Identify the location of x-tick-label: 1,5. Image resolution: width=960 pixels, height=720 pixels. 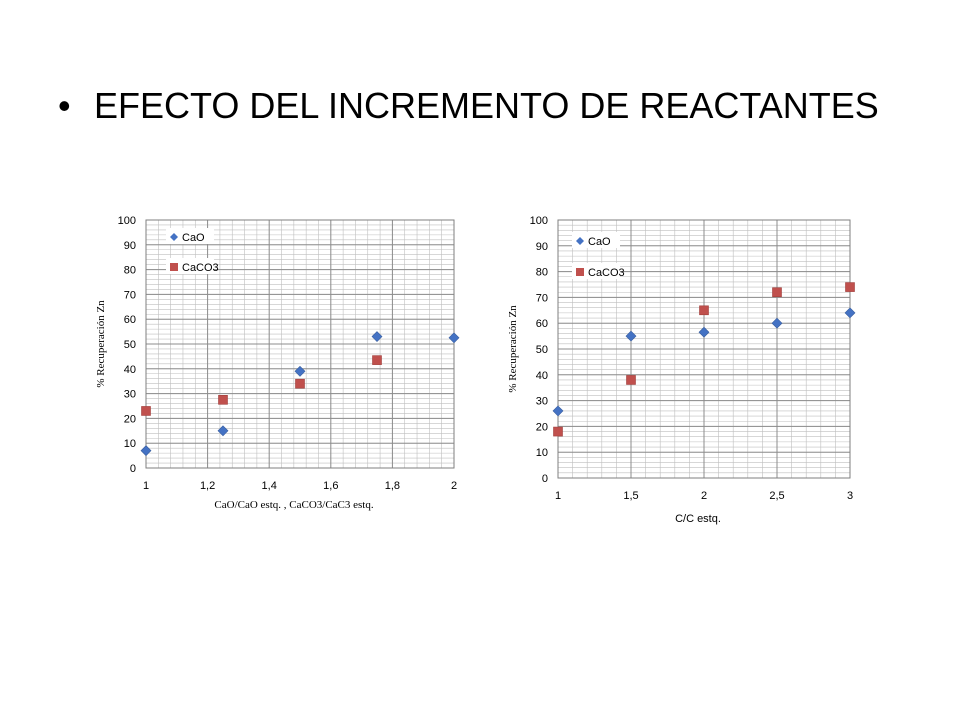
(630, 496).